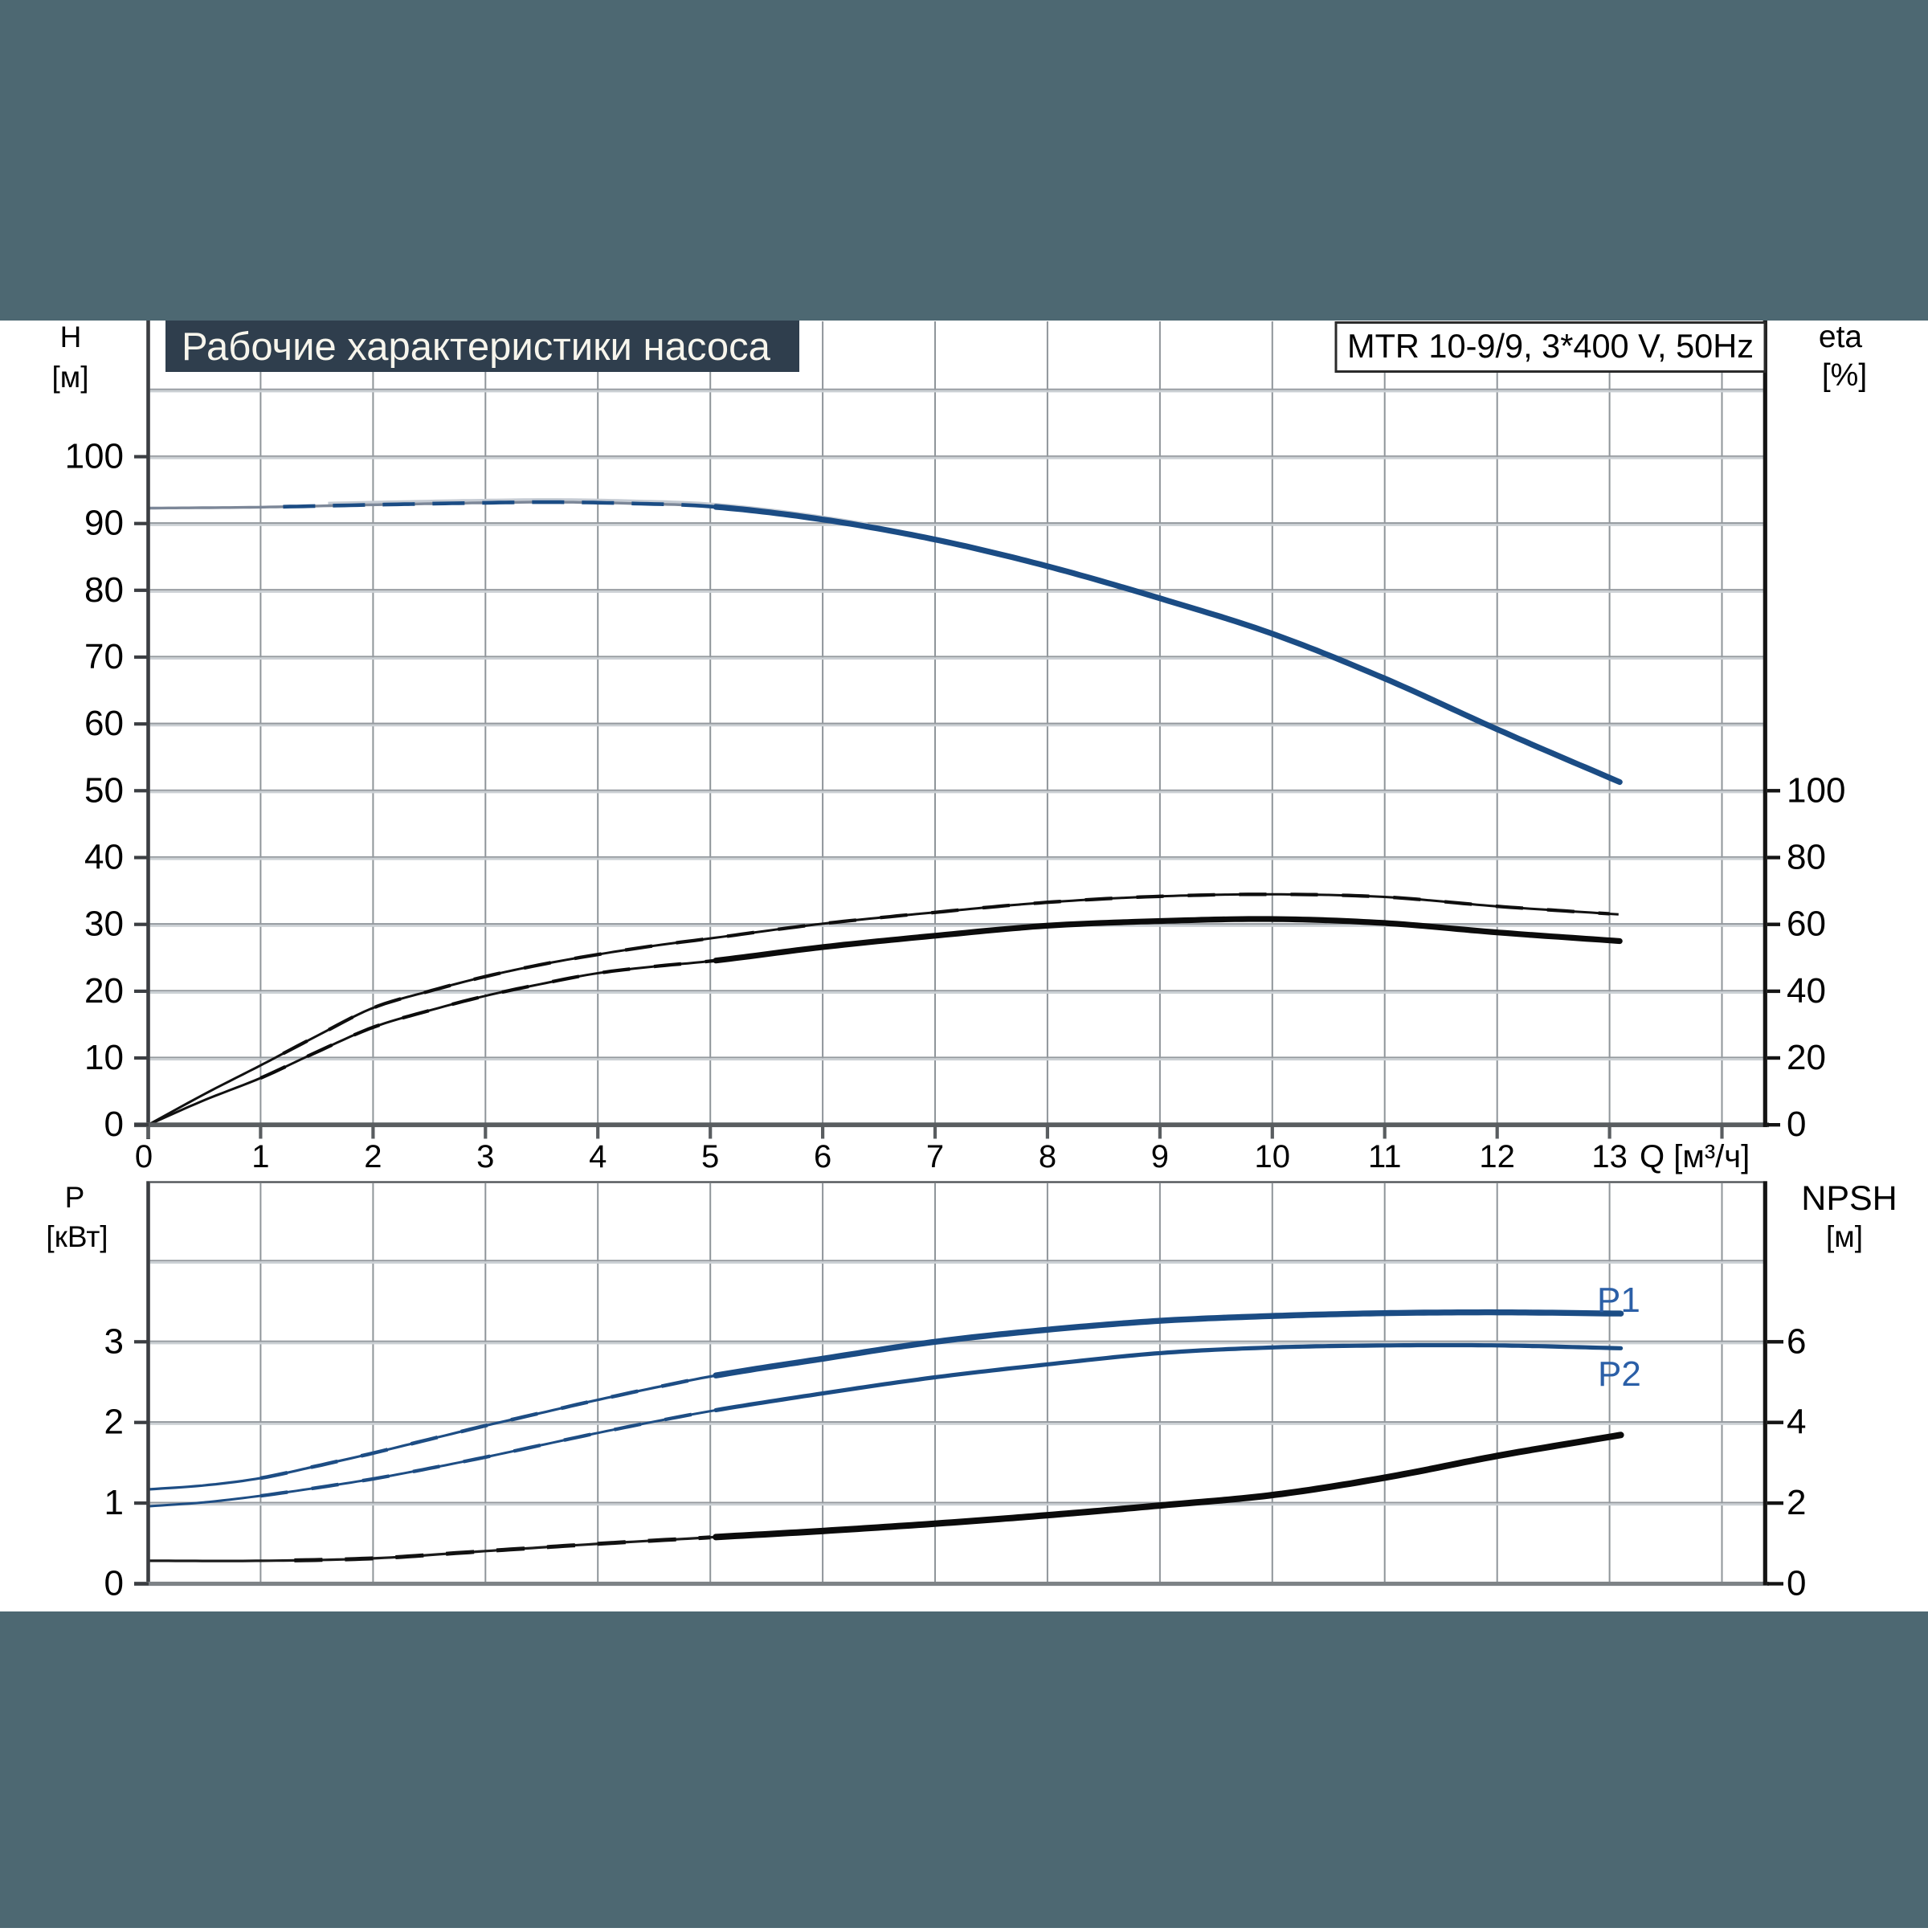  Describe the element at coordinates (104, 924) in the screenshot. I see `svg-text: 30` at that location.